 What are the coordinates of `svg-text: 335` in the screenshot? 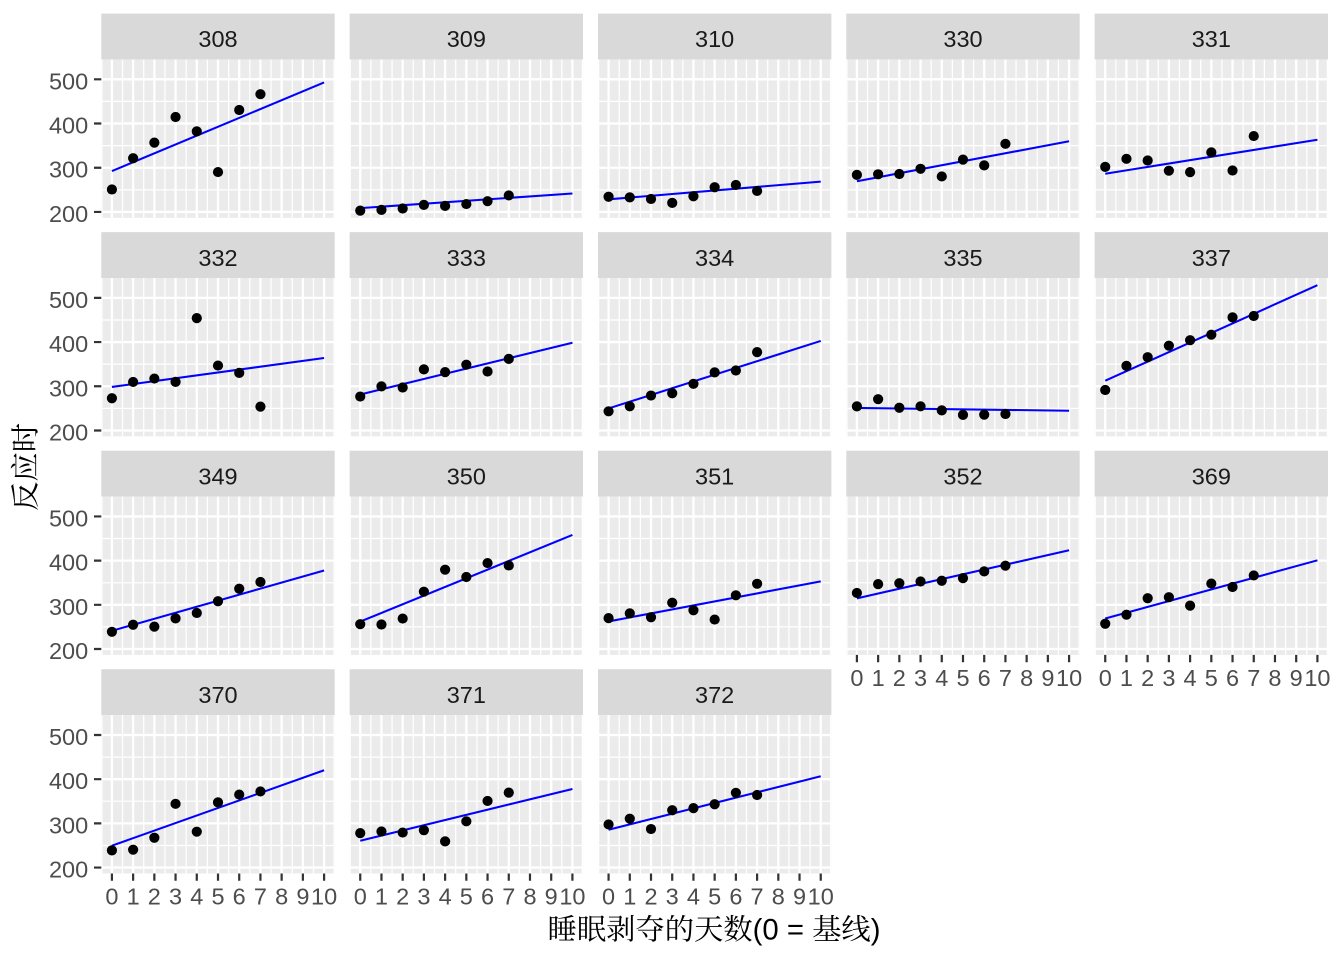 It's located at (962, 258).